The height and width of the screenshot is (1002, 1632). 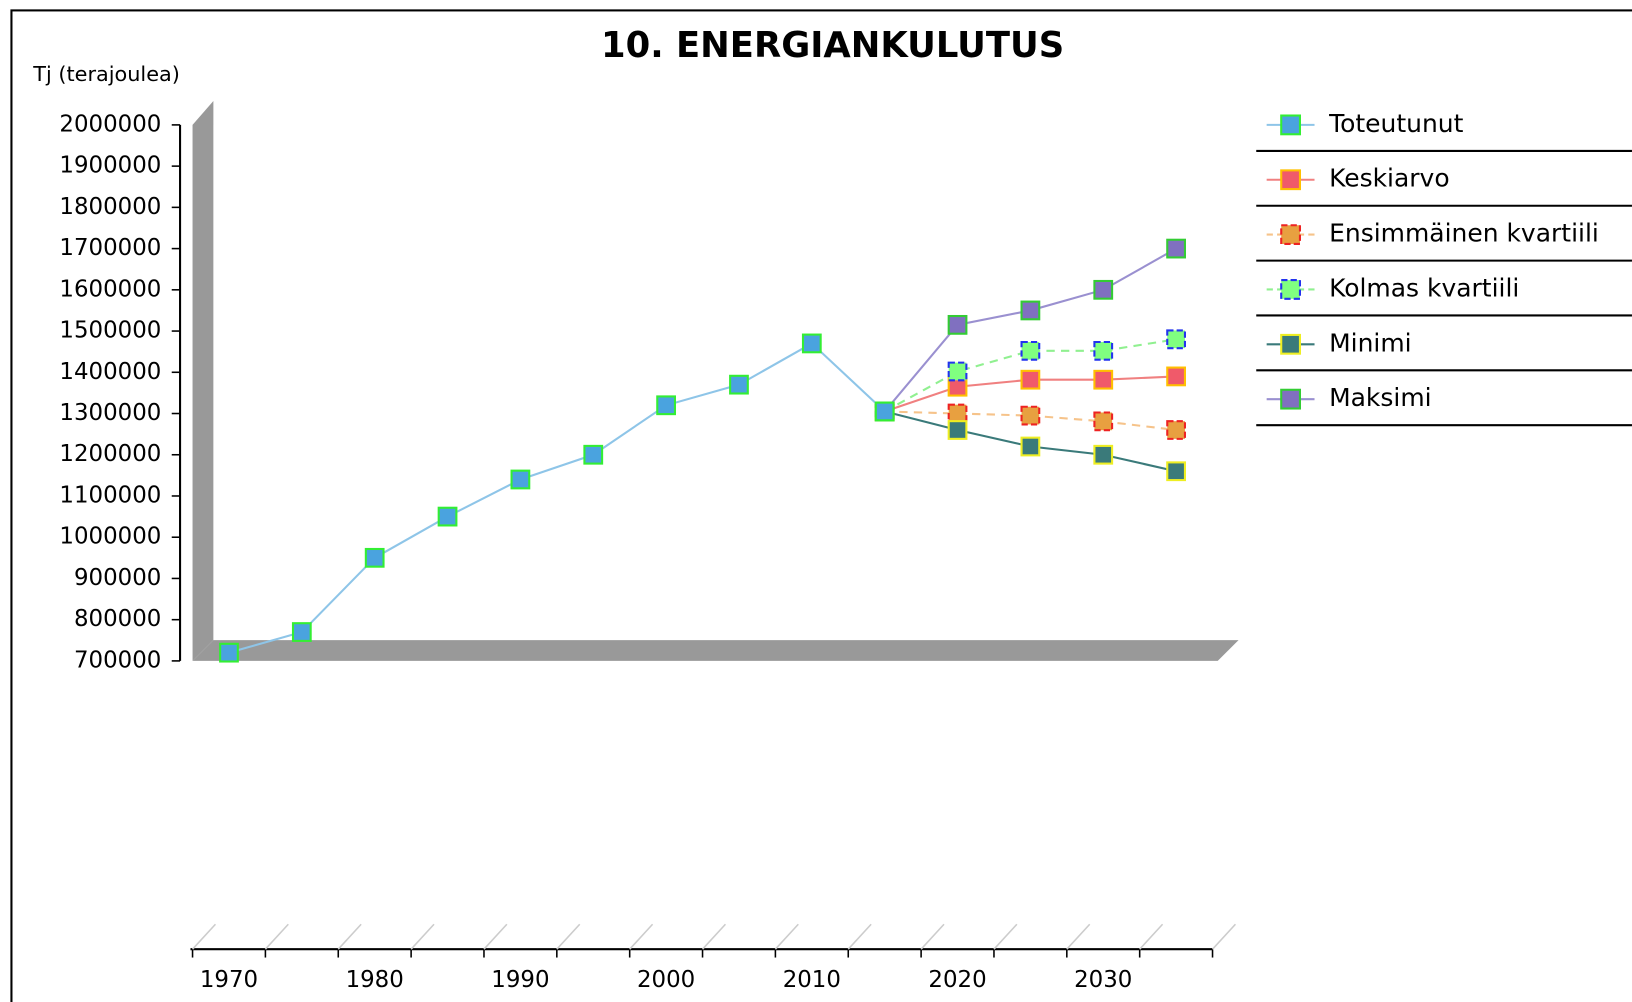 What do you see at coordinates (1103, 980) in the screenshot?
I see `x-tick-label: 2030` at bounding box center [1103, 980].